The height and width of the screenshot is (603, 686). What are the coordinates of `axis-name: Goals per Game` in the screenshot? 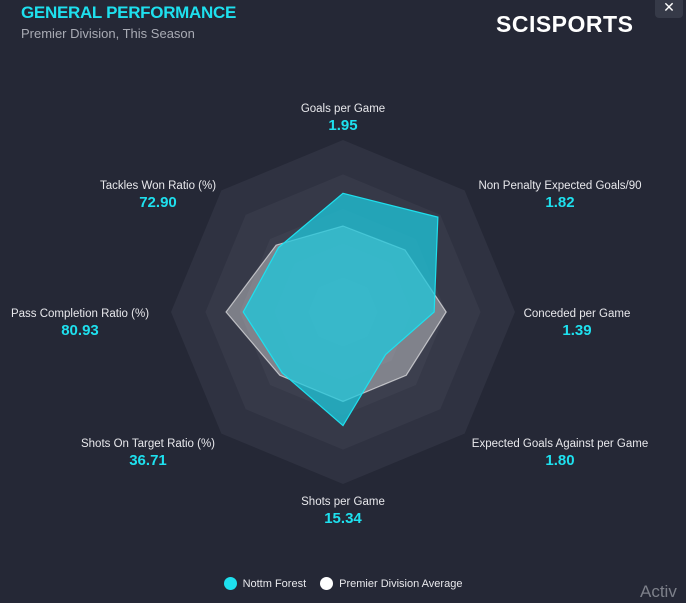 It's located at (343, 109).